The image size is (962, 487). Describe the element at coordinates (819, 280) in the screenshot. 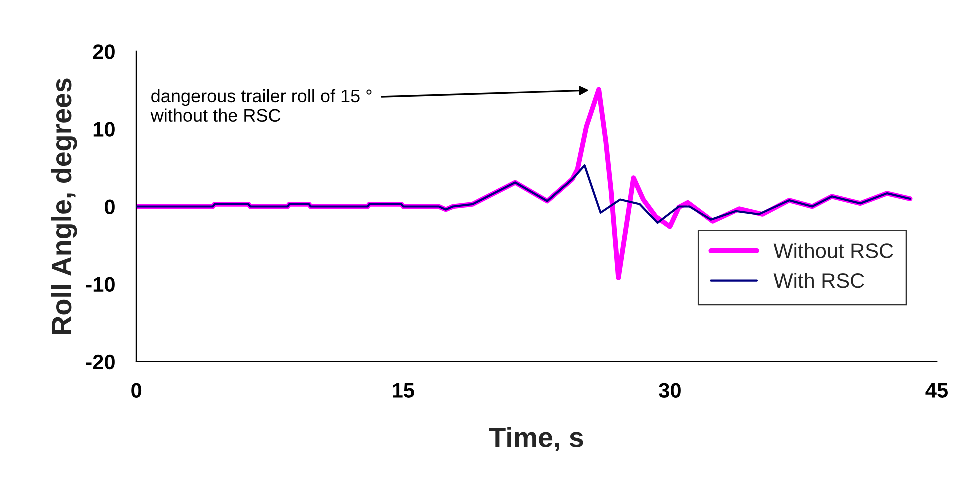

I see `legend-label: With RSC` at that location.